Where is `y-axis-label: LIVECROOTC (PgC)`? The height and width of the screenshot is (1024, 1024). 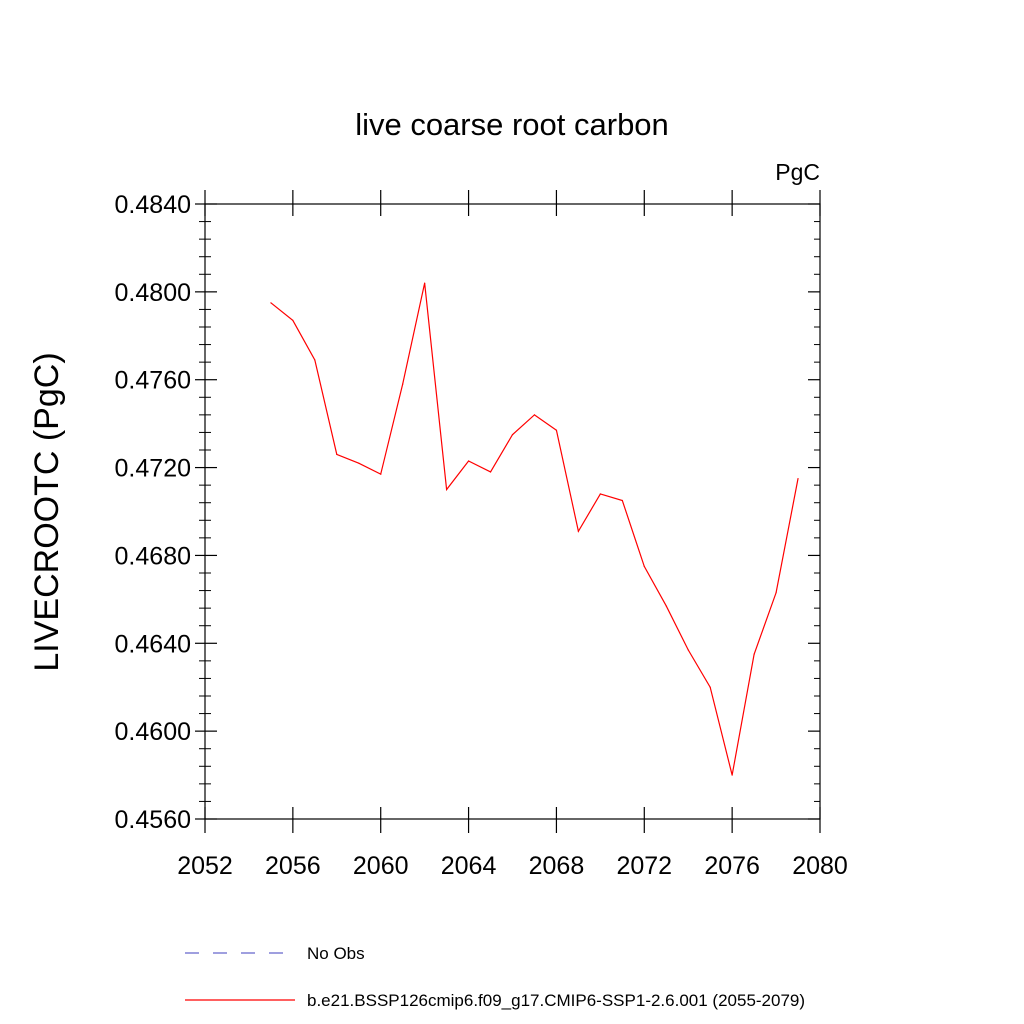 y-axis-label: LIVECROOTC (PgC) is located at coordinates (47, 511).